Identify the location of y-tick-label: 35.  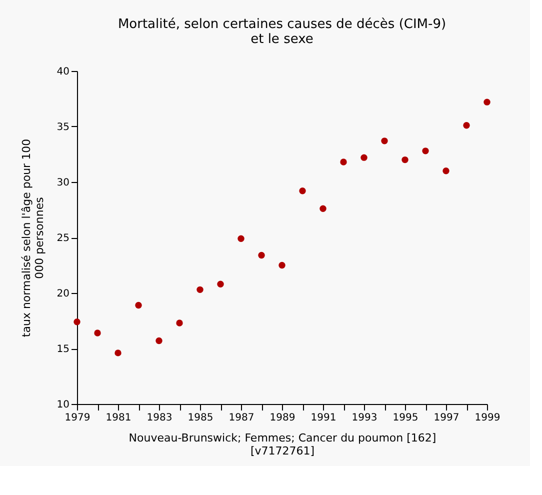
(63, 127).